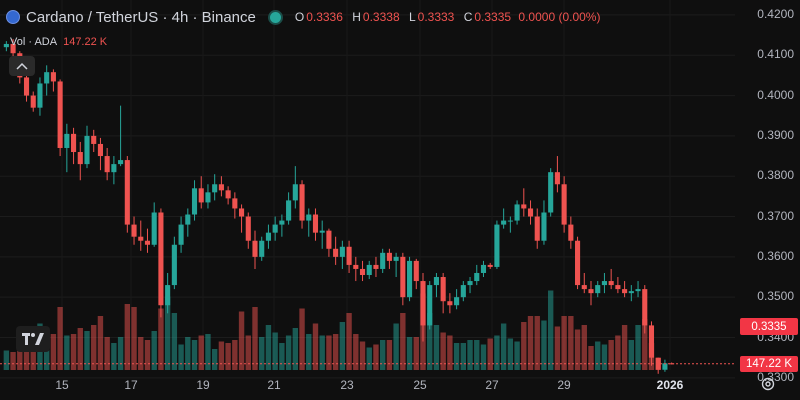 The width and height of the screenshot is (800, 400). What do you see at coordinates (275, 17) in the screenshot?
I see `live-status-icon` at bounding box center [275, 17].